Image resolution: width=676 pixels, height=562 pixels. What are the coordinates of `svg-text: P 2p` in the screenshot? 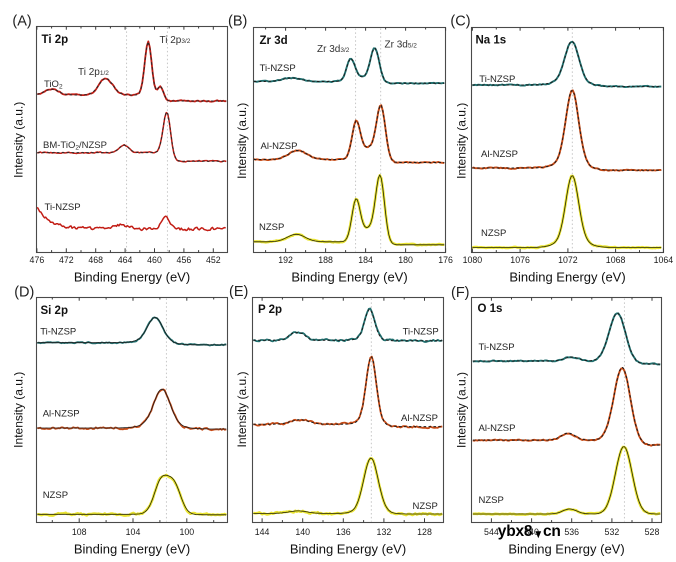 It's located at (270, 310).